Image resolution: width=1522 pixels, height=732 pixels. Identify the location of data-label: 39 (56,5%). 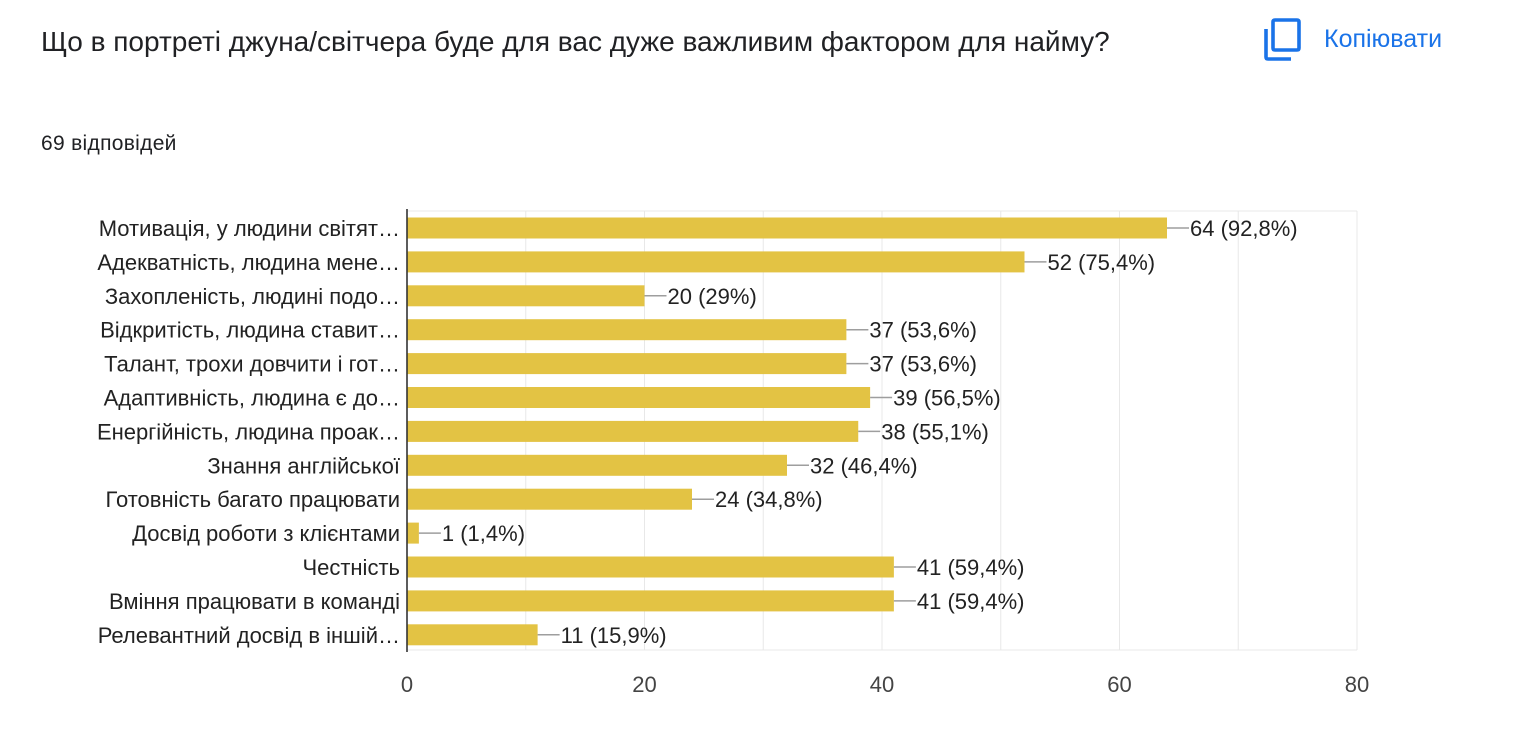
(947, 398).